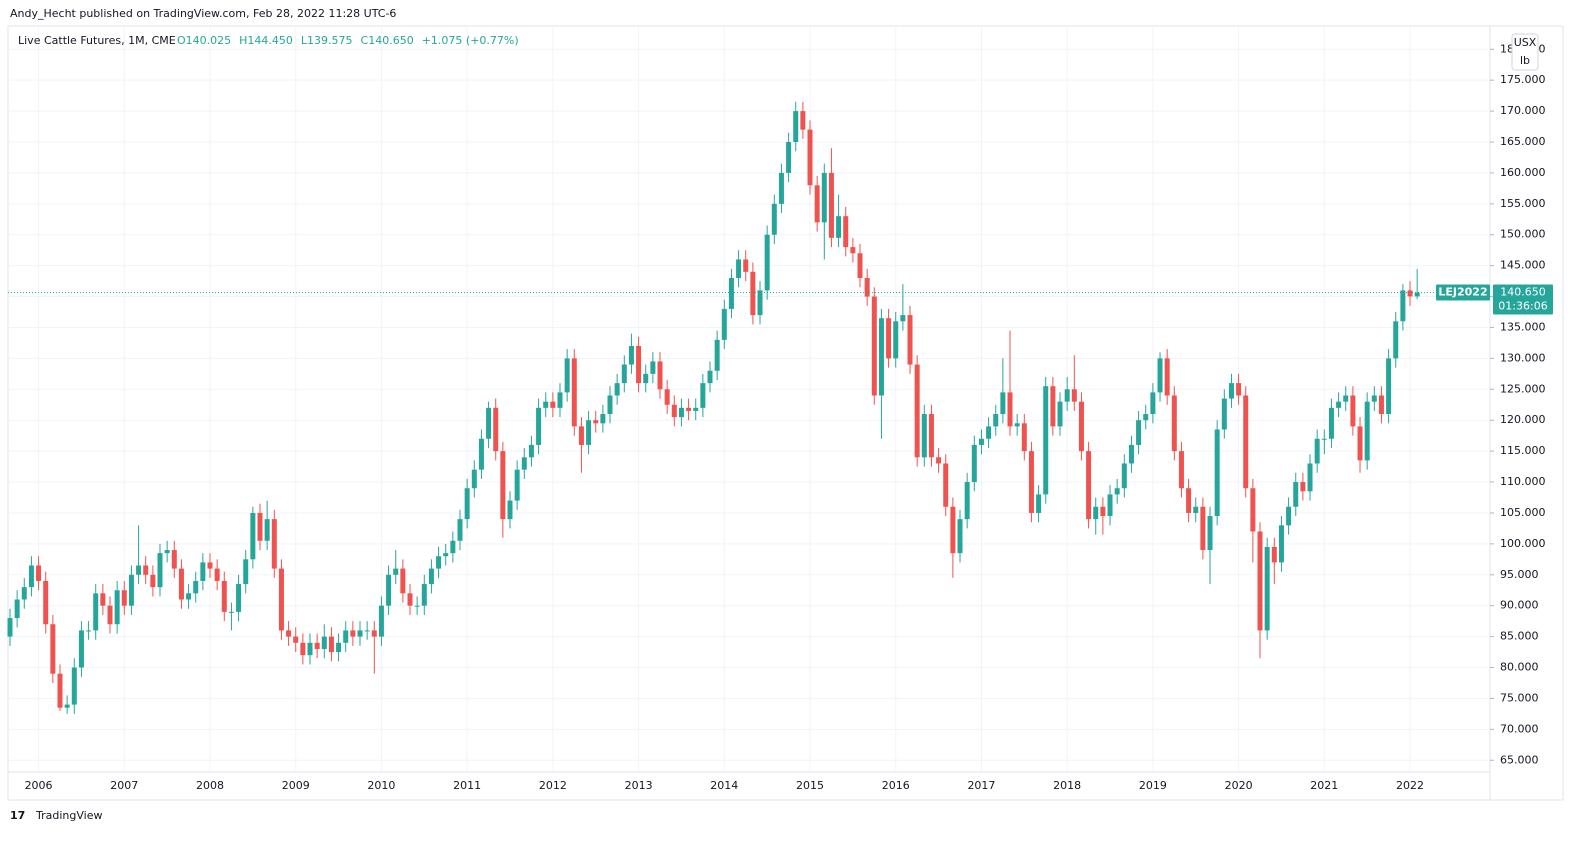 Image resolution: width=1594 pixels, height=848 pixels. I want to click on symbol-title: Live Cattle Futures, 1M, CME, so click(97, 40).